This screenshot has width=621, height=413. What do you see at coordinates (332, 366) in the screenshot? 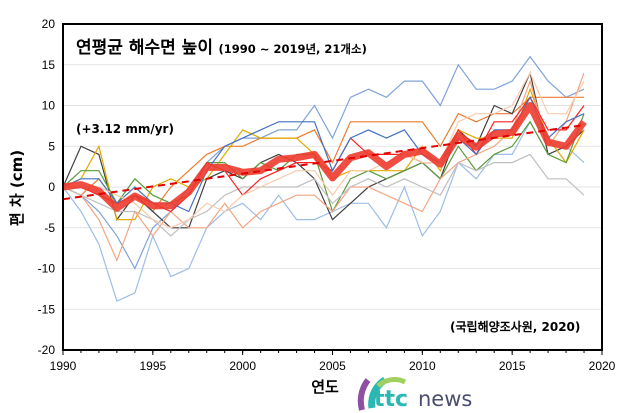
I see `x-tick-label: 2005` at bounding box center [332, 366].